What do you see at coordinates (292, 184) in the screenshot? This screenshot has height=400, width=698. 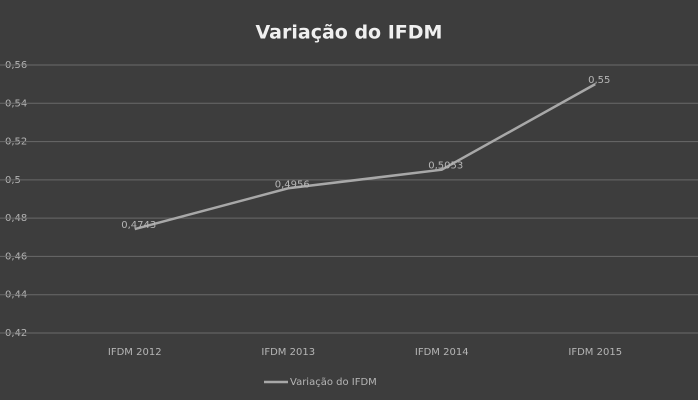 I see `data-label: 0,4956` at bounding box center [292, 184].